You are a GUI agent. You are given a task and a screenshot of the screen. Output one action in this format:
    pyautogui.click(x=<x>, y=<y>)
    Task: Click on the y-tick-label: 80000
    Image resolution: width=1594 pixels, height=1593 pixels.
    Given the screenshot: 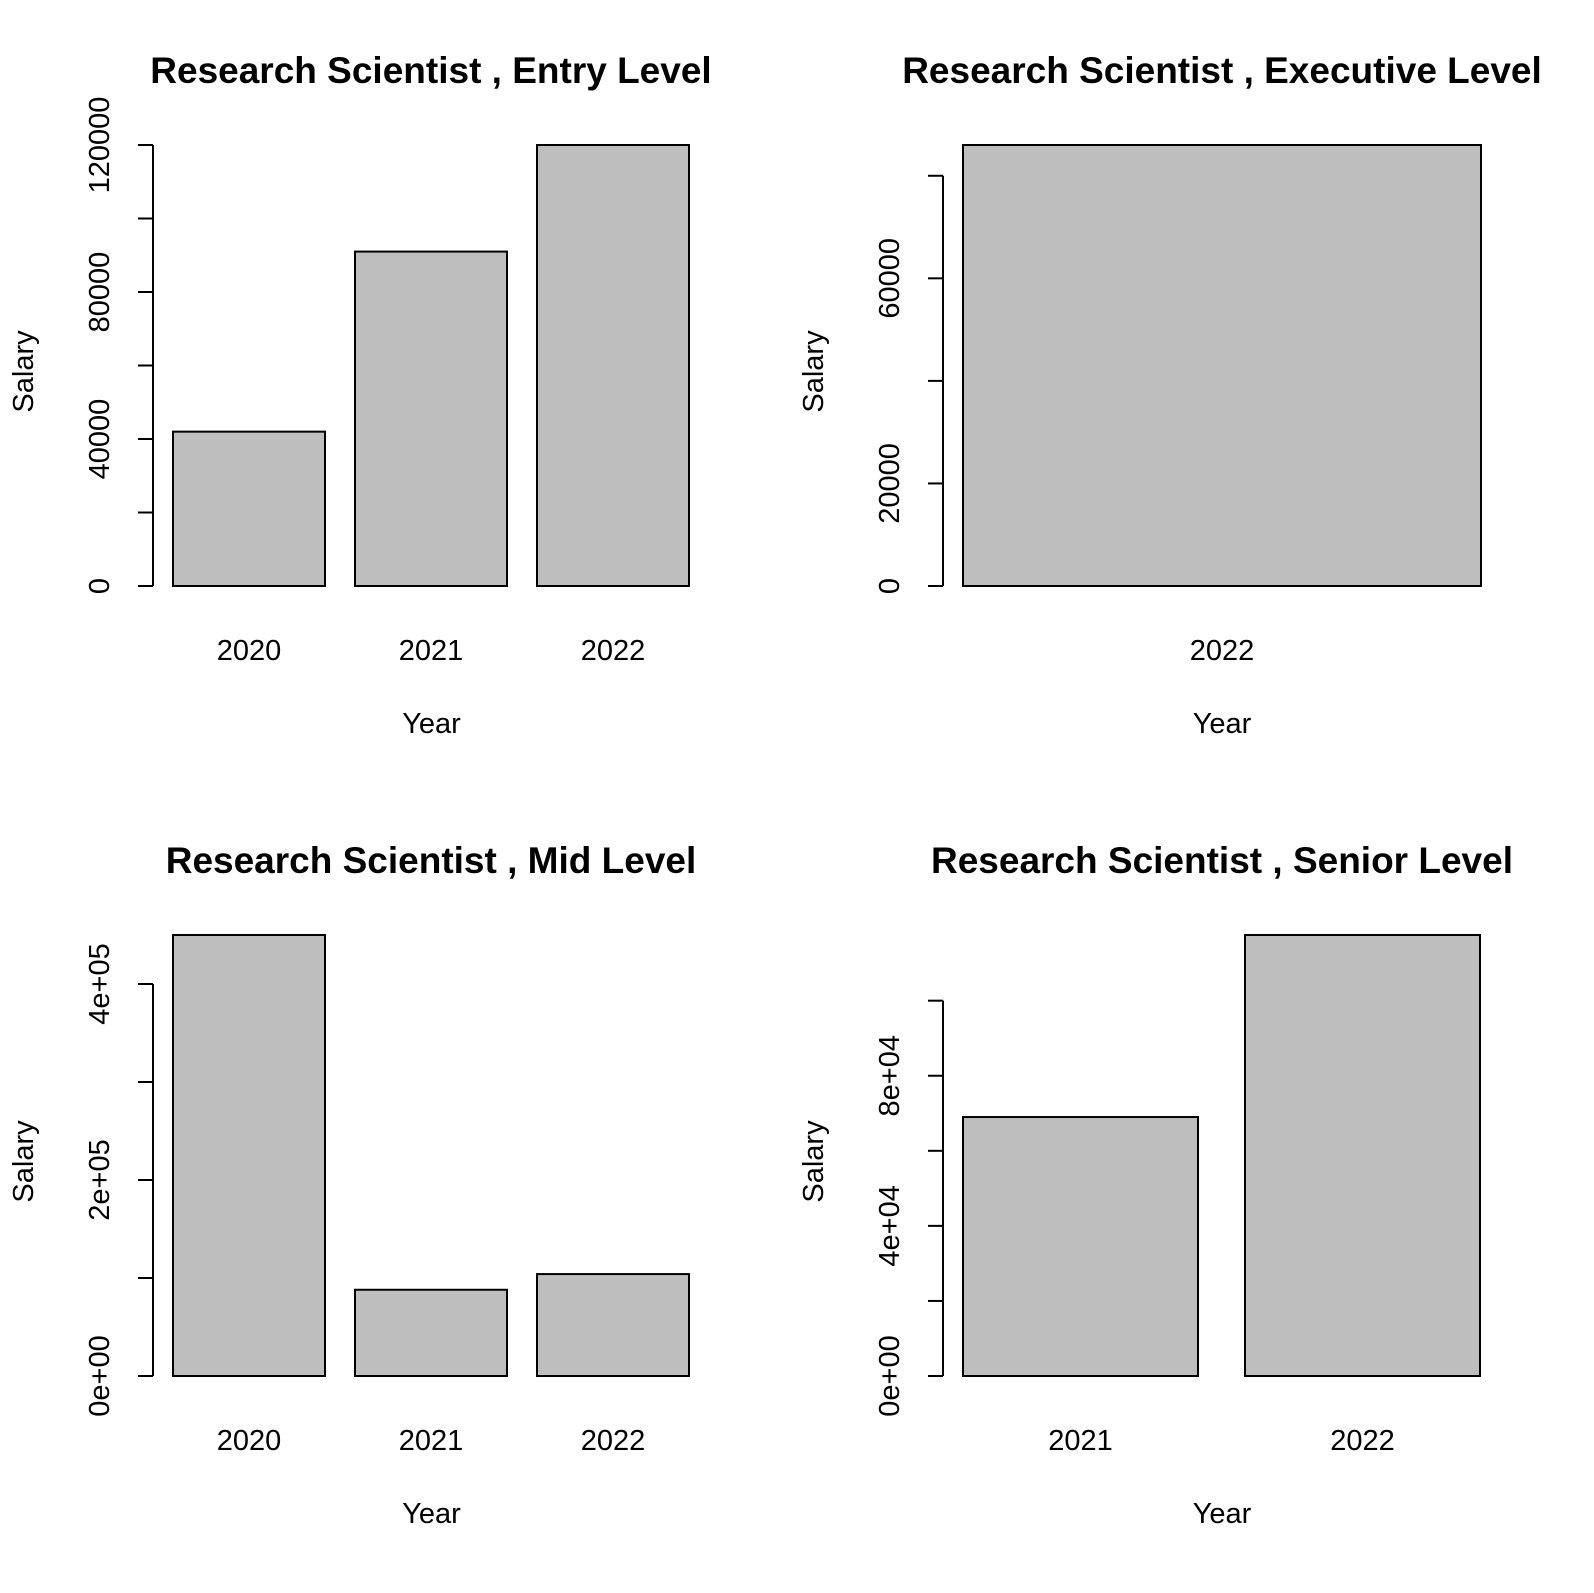 What is the action you would take?
    pyautogui.click(x=100, y=292)
    